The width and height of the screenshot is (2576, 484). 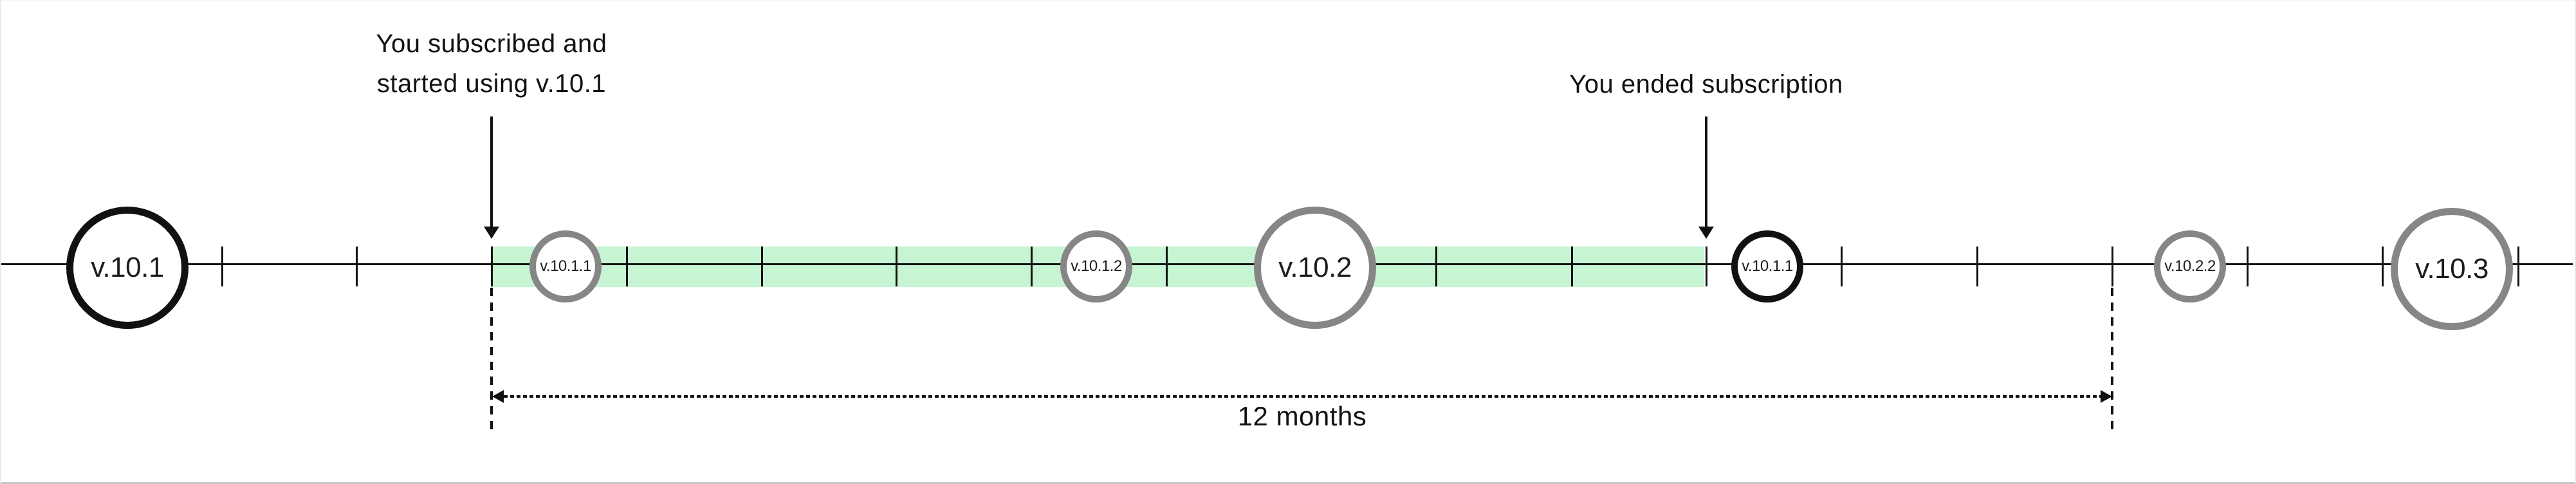 I want to click on version-circle-v-10-3: v.10.3, so click(x=2452, y=269).